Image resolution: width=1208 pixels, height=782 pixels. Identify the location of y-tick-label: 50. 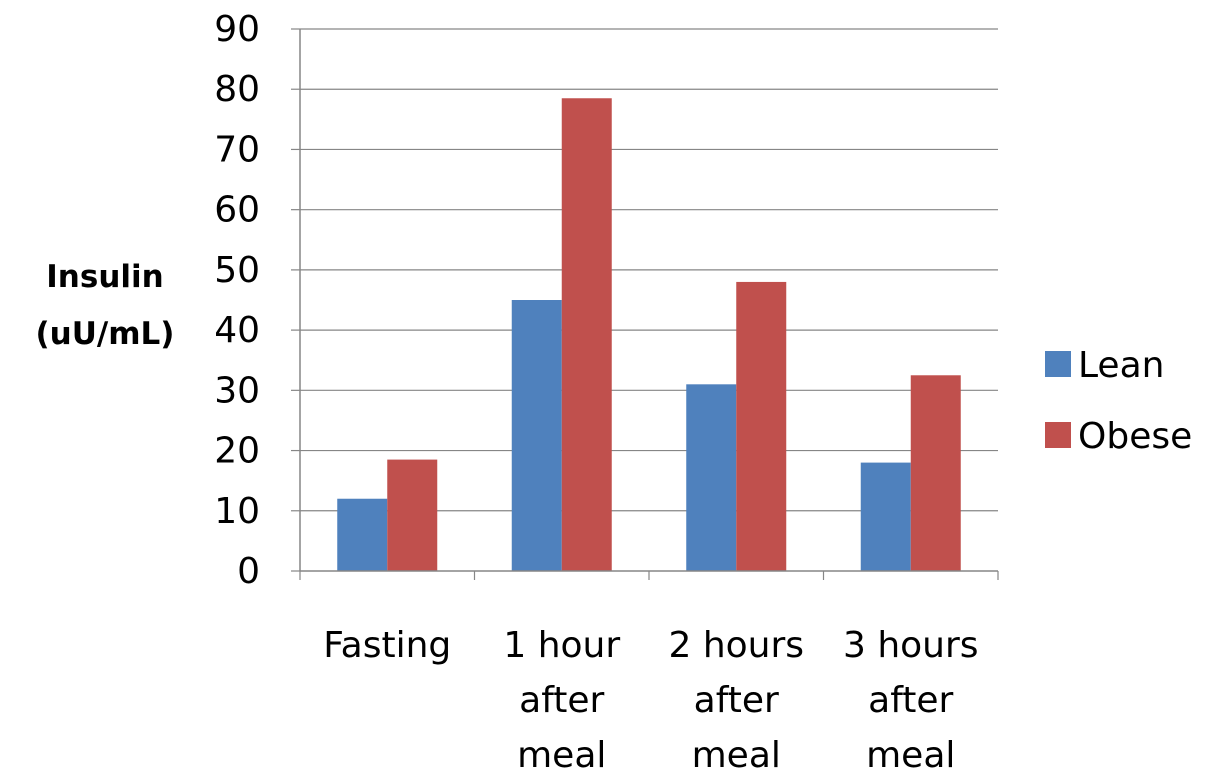
(237, 270).